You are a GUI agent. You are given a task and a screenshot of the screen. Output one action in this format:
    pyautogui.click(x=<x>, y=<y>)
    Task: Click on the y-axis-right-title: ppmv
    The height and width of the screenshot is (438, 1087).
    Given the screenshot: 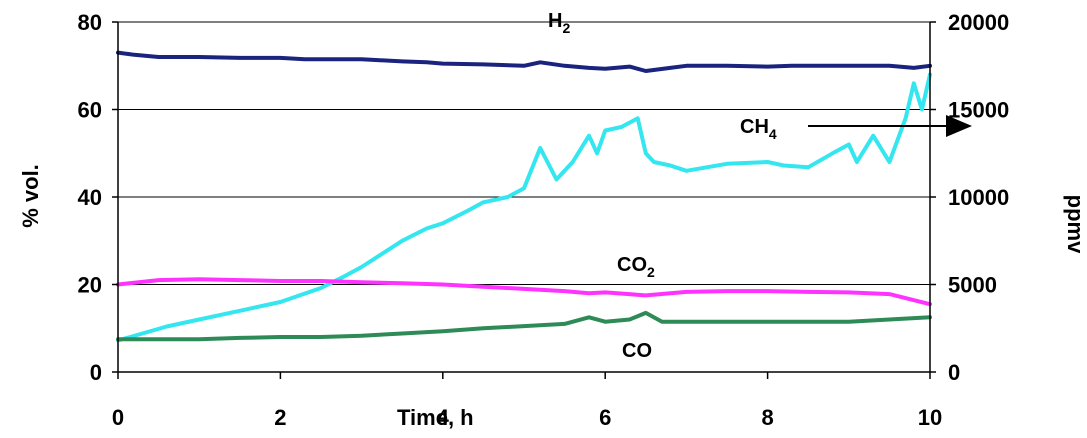 What is the action you would take?
    pyautogui.click(x=1075, y=224)
    